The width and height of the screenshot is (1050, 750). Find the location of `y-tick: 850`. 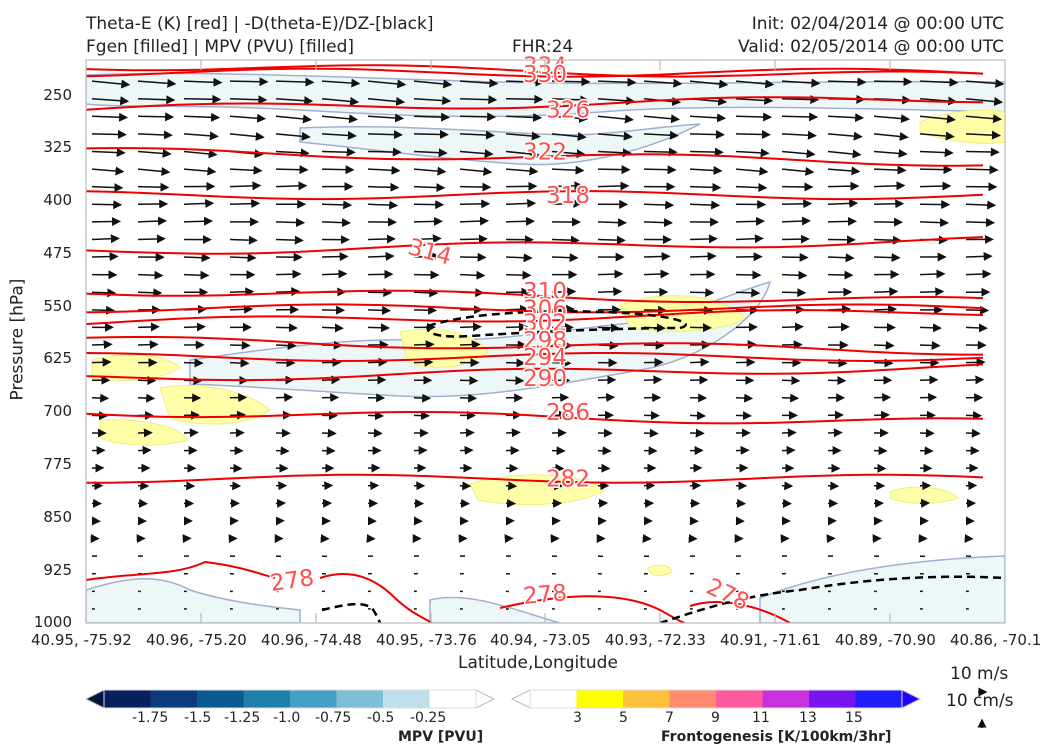

y-tick: 850 is located at coordinates (57, 517).